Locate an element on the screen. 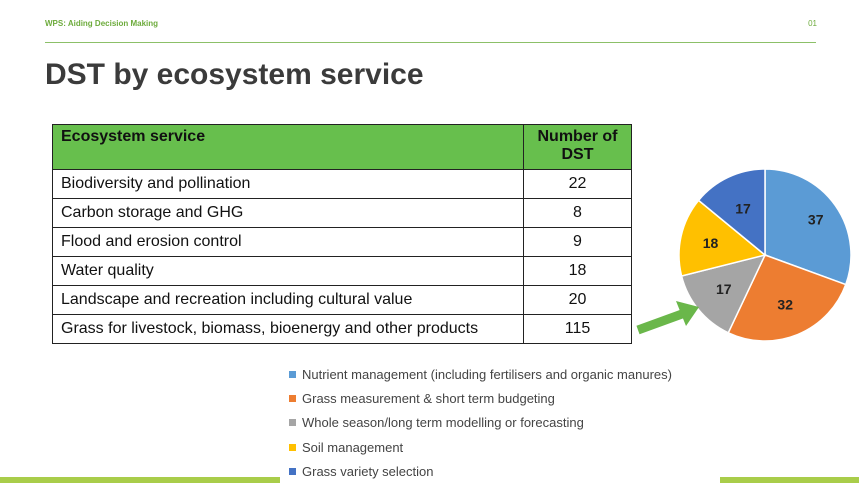 Image resolution: width=859 pixels, height=483 pixels. legend-item: Soil management is located at coordinates (480, 447).